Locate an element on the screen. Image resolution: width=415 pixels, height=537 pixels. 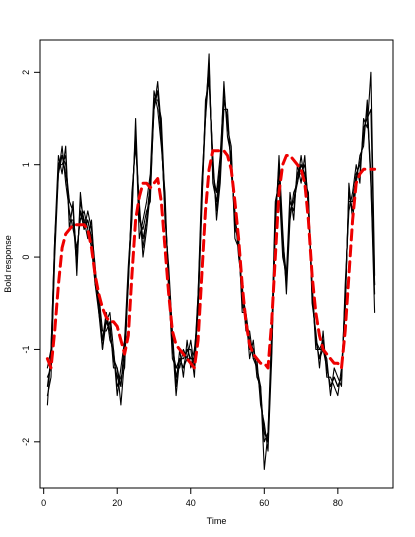
x-axis: 0 20 40 60 80 is located at coordinates (192, 497).